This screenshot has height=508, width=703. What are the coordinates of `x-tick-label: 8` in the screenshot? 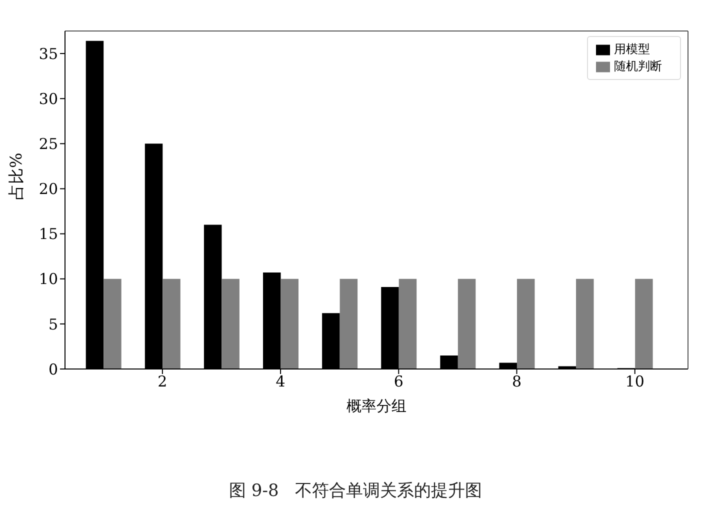 It's located at (517, 381).